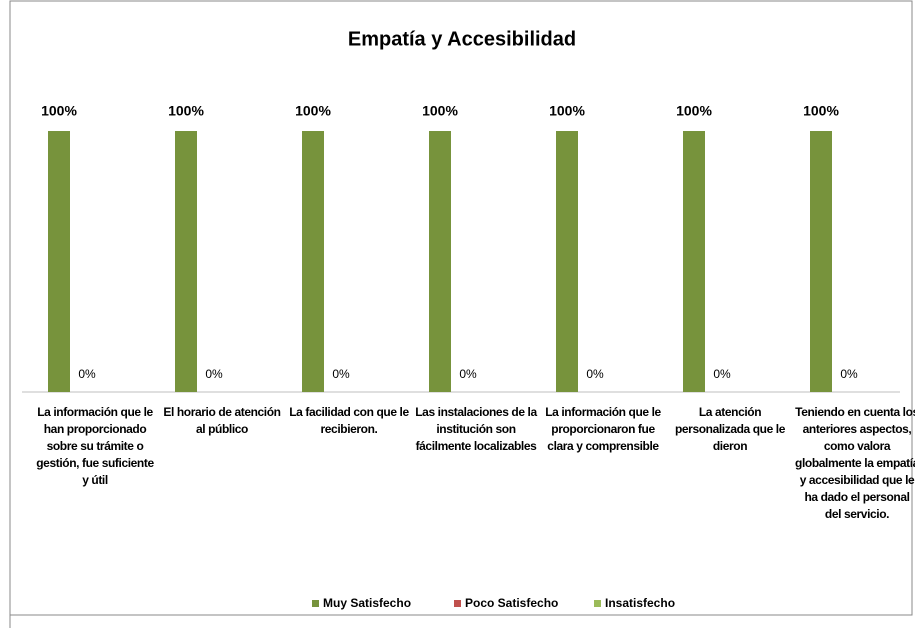 The image size is (915, 628). What do you see at coordinates (462, 39) in the screenshot?
I see `chart-title: Empatía y Accesibilidad` at bounding box center [462, 39].